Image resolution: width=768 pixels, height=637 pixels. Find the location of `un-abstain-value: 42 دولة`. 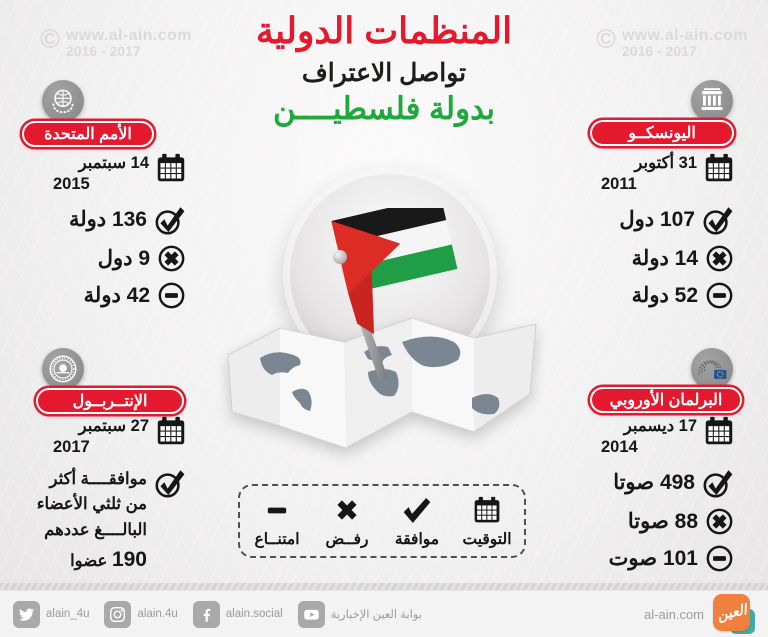

un-abstain-value: 42 دولة is located at coordinates (116, 295).